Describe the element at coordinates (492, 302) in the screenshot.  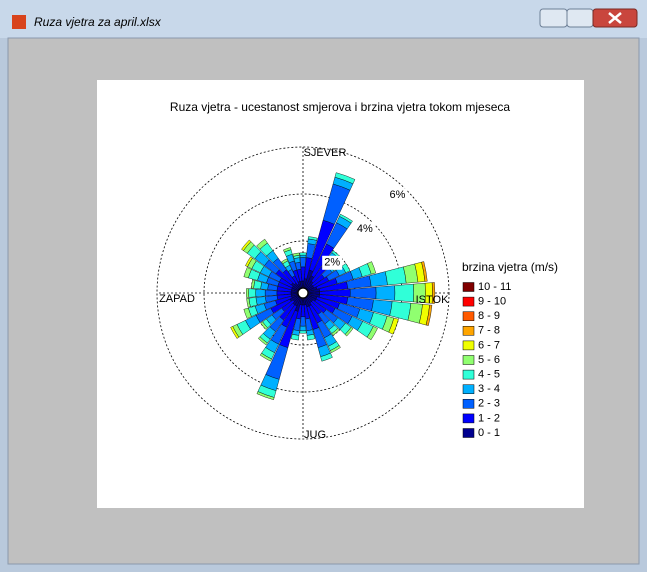
I see `legend-label: 9 - 10` at that location.